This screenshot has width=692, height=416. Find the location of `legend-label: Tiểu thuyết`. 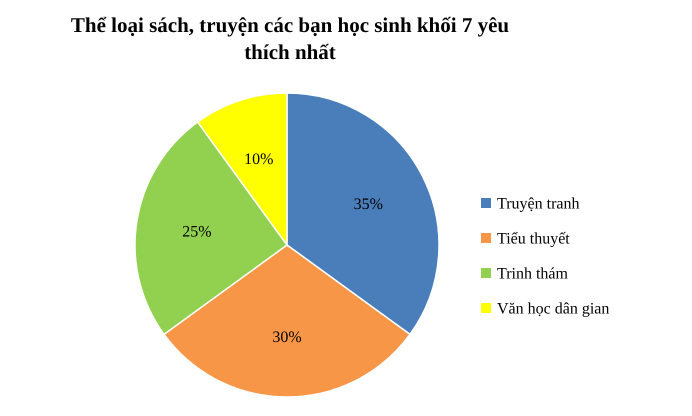

legend-label: Tiểu thuyết is located at coordinates (533, 239).